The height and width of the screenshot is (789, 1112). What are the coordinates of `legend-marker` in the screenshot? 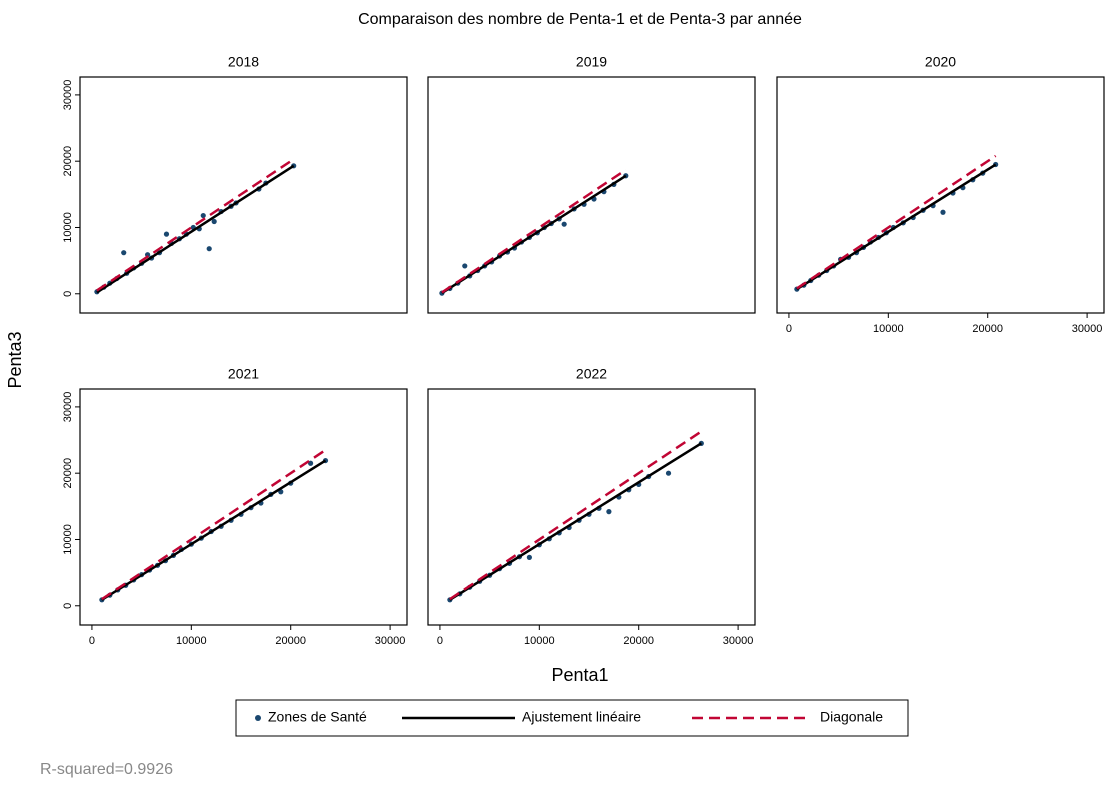 It's located at (258, 718).